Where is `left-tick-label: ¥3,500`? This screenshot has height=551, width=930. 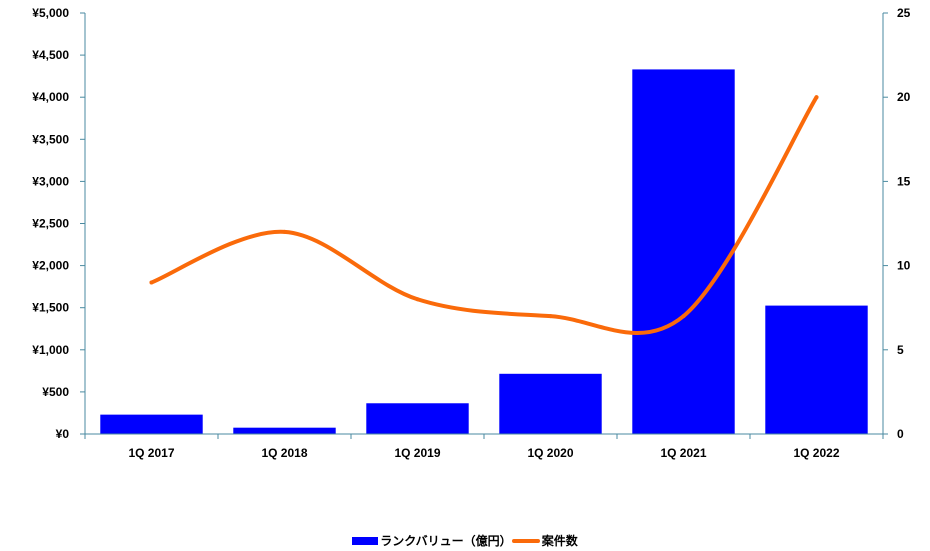
left-tick-label: ¥3,500 is located at coordinates (50, 139).